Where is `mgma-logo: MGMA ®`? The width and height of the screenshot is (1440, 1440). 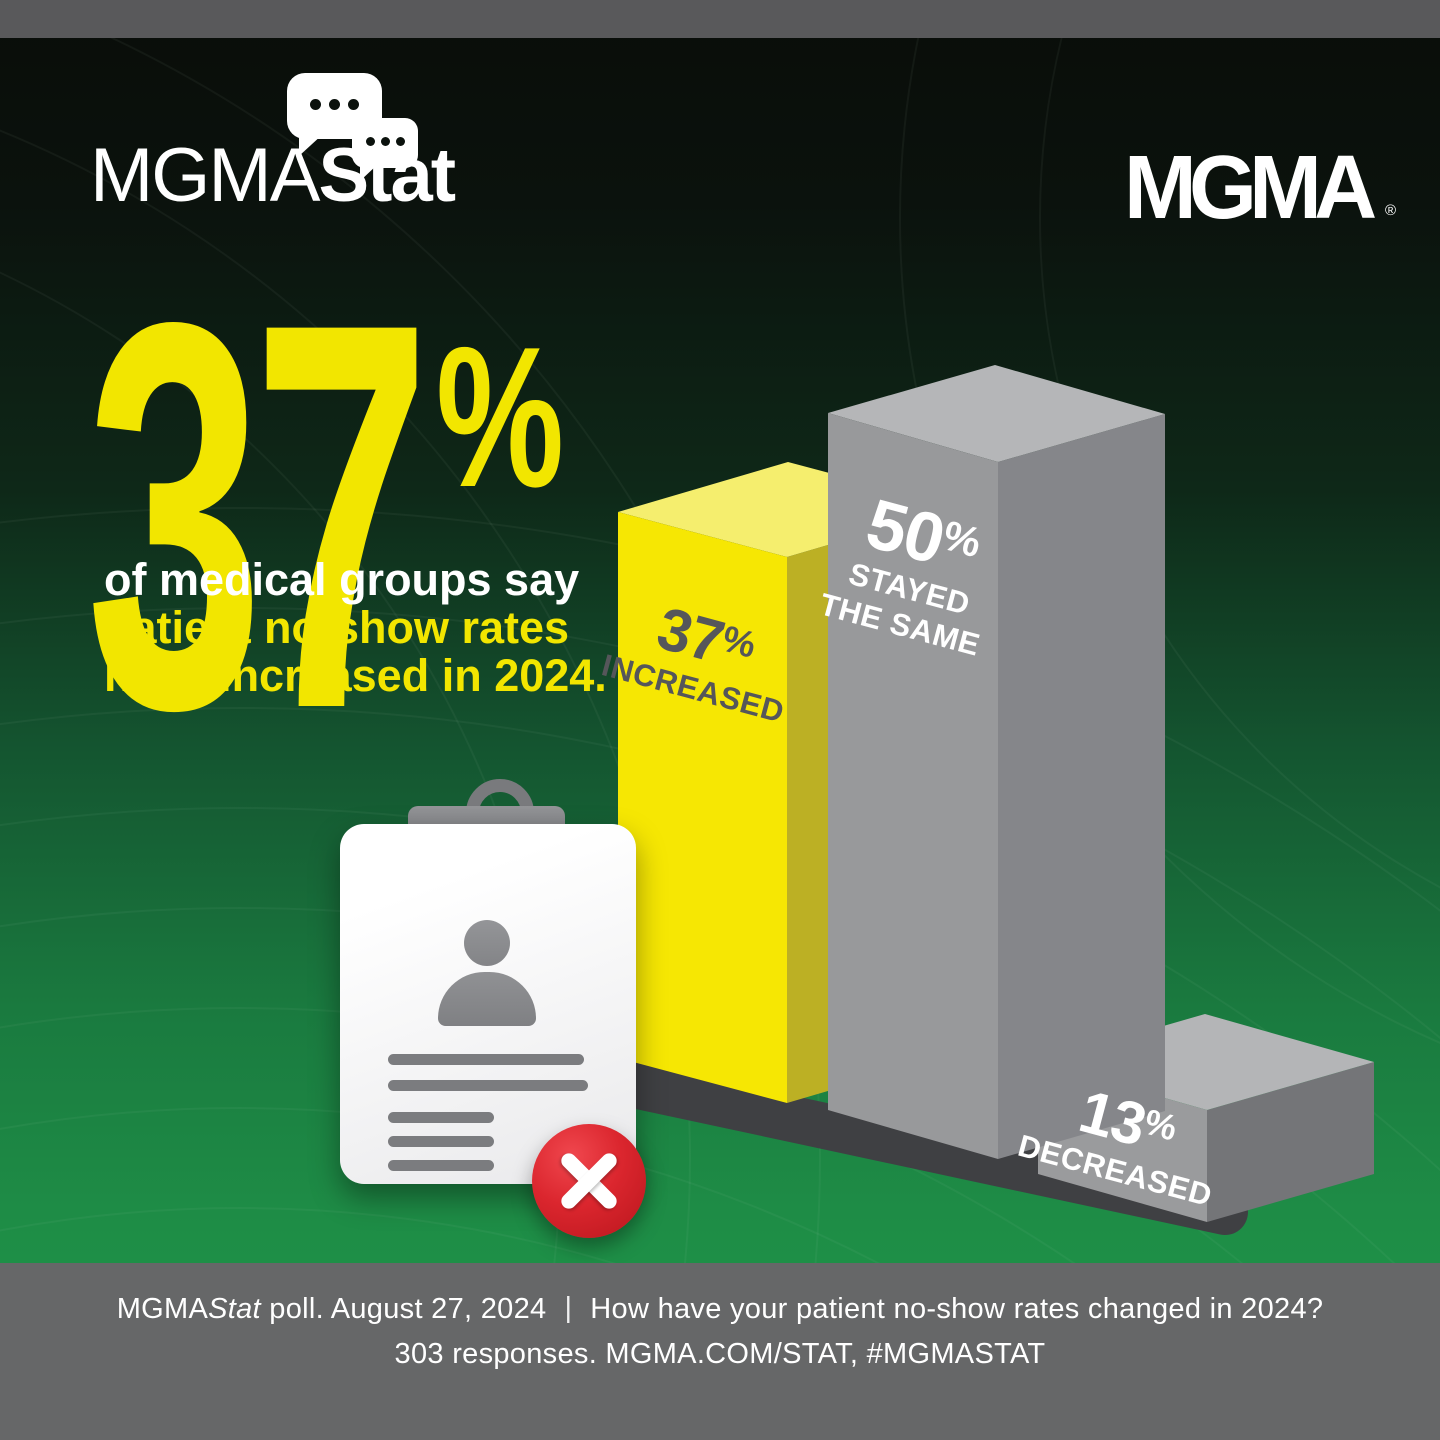 mgma-logo: MGMA ® is located at coordinates (1260, 188).